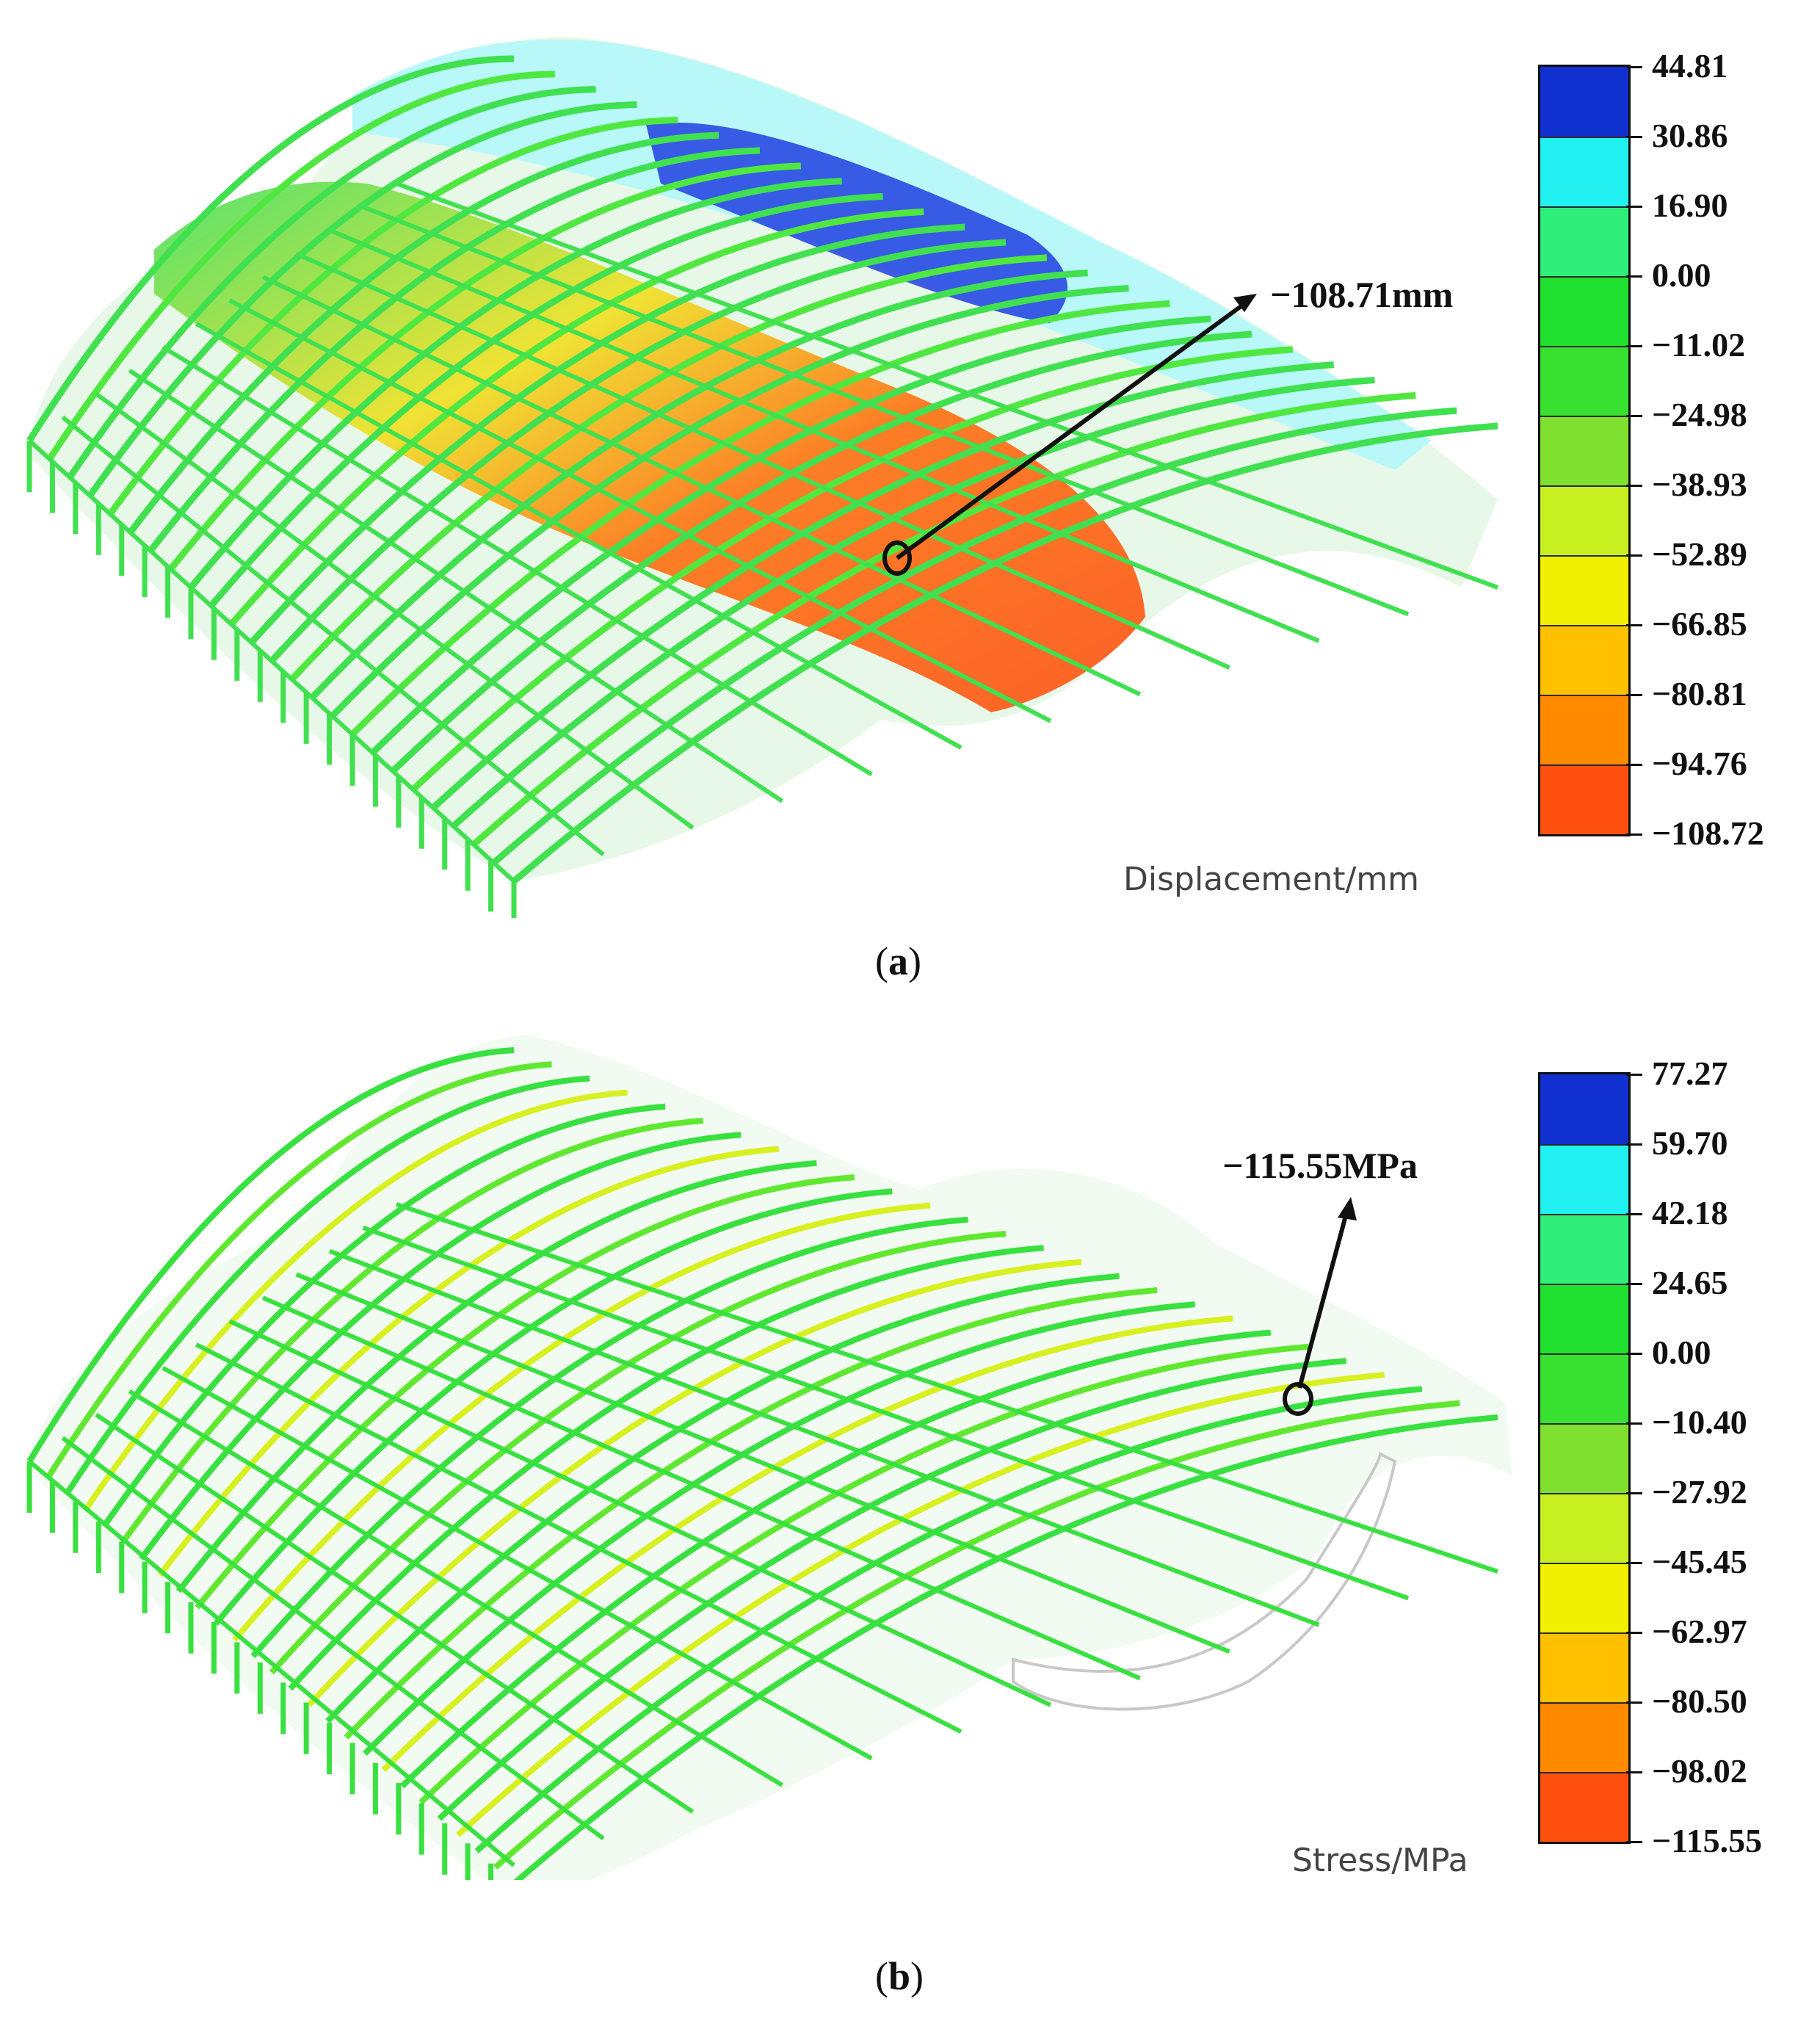 This screenshot has height=2018, width=1820. I want to click on colorbar-tick-label: −62.97, so click(1700, 1631).